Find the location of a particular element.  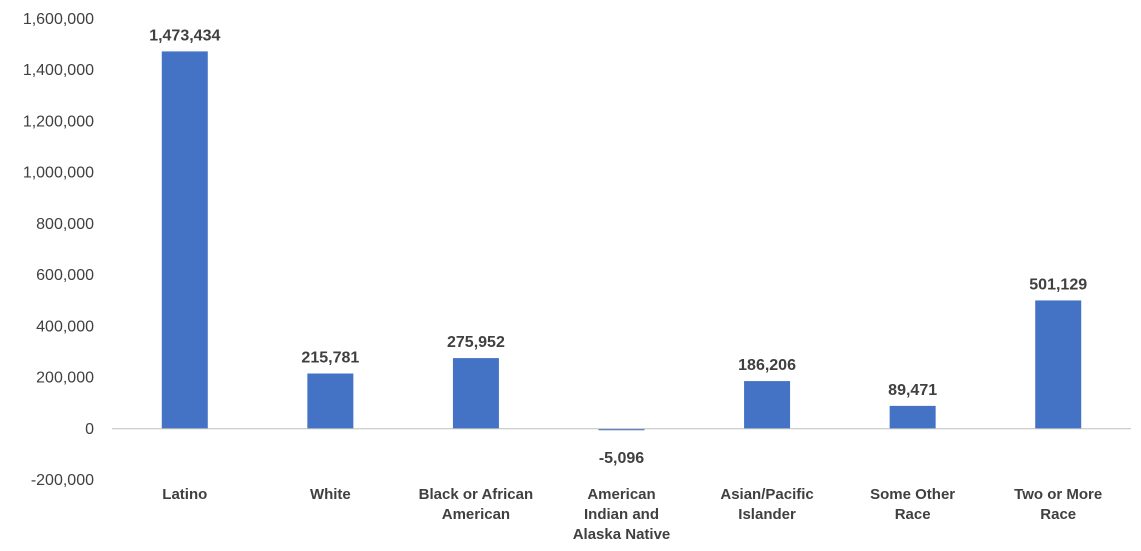

x-tick-label: Two or More Race is located at coordinates (1058, 504).